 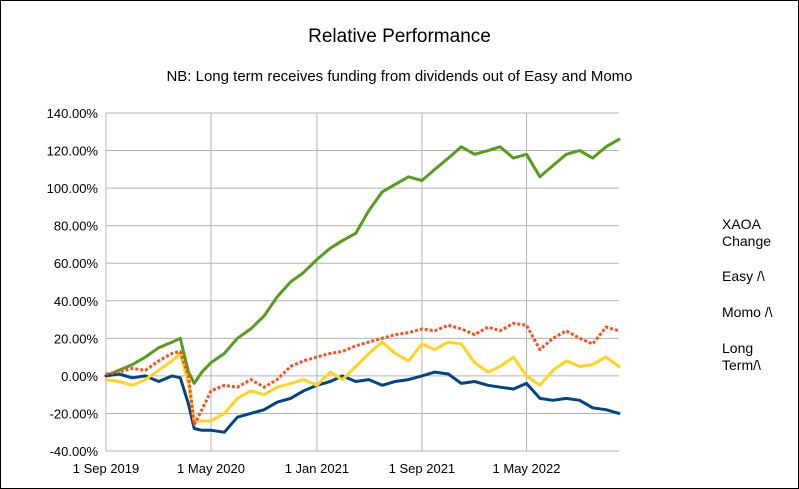 I want to click on y-tick-label: 80.00%, so click(x=76, y=226).